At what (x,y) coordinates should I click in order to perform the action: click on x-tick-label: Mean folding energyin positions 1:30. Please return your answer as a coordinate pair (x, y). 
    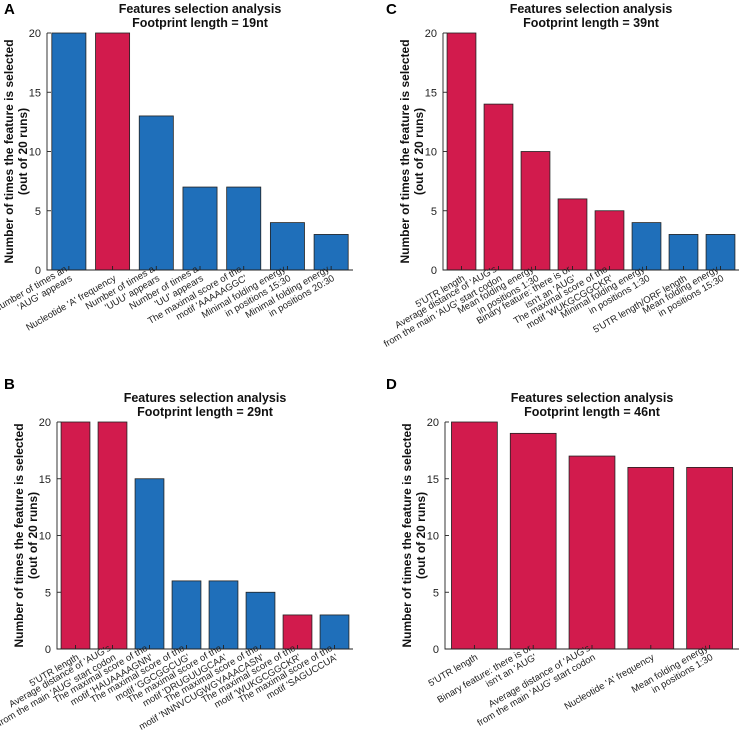
    Looking at the image, I should click on (673, 674).